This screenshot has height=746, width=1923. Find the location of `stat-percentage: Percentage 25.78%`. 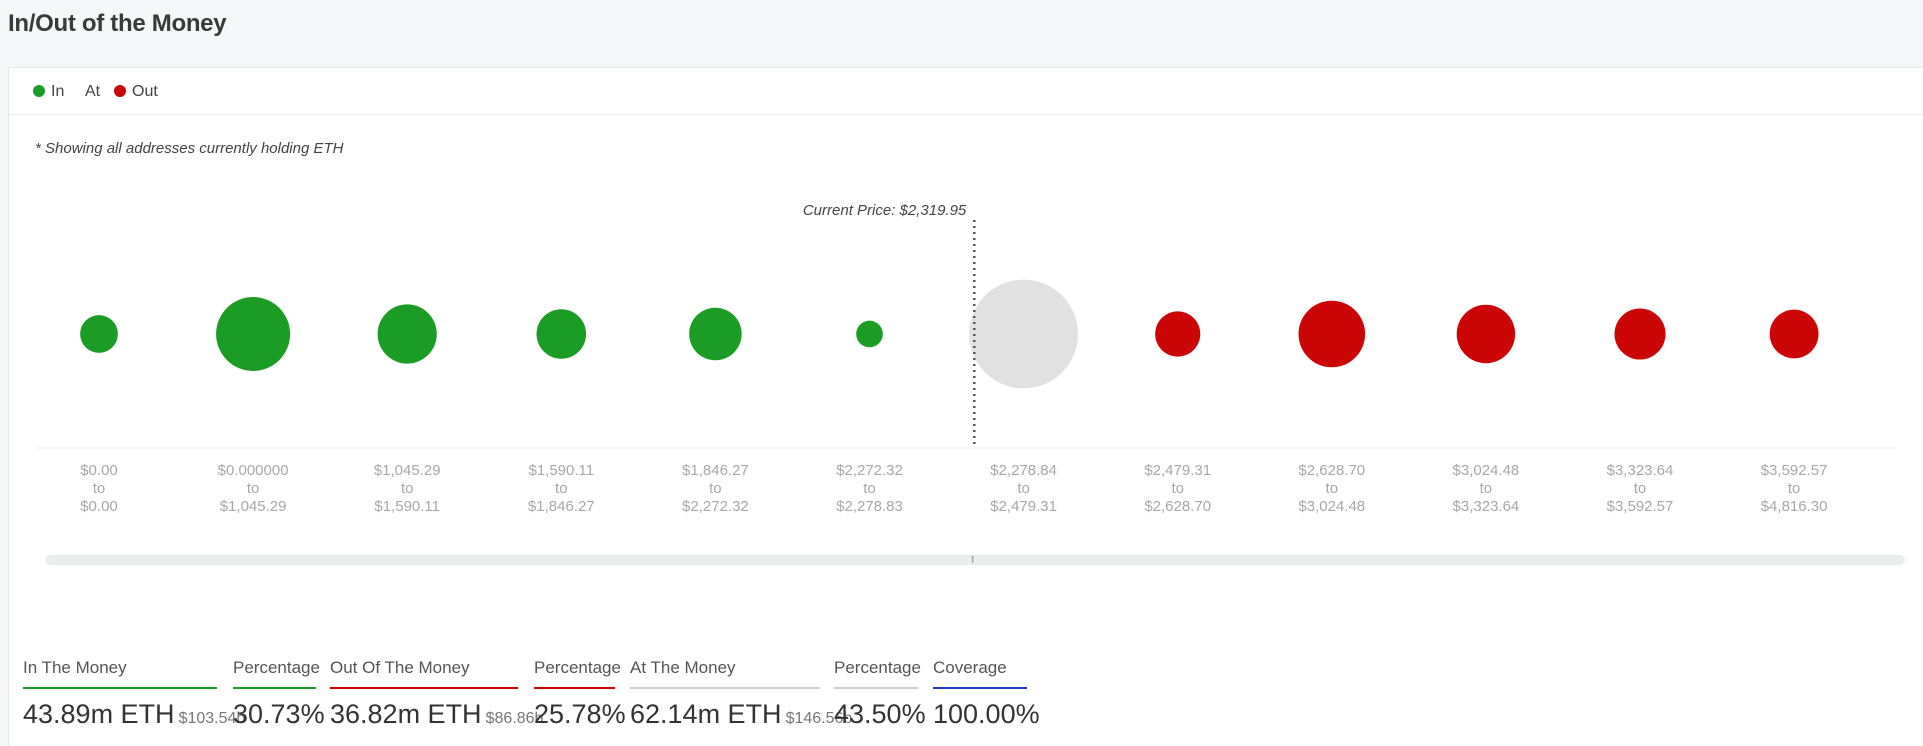

stat-percentage: Percentage 25.78% is located at coordinates (580, 693).